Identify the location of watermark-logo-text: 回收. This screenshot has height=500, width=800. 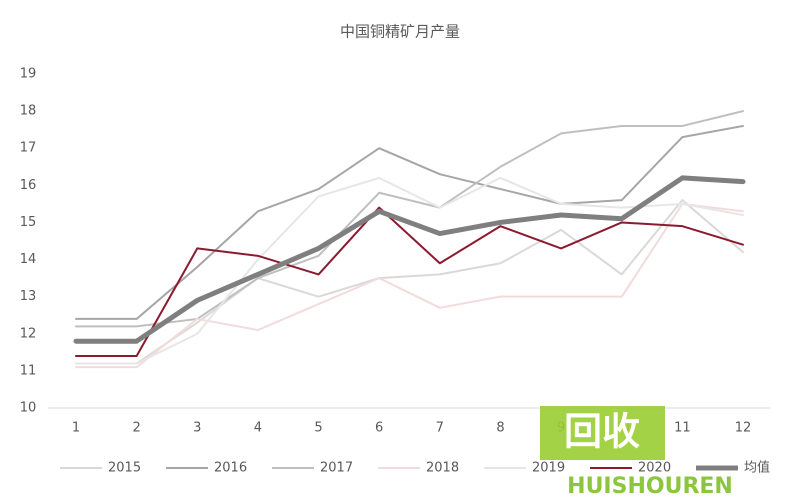
(602, 432).